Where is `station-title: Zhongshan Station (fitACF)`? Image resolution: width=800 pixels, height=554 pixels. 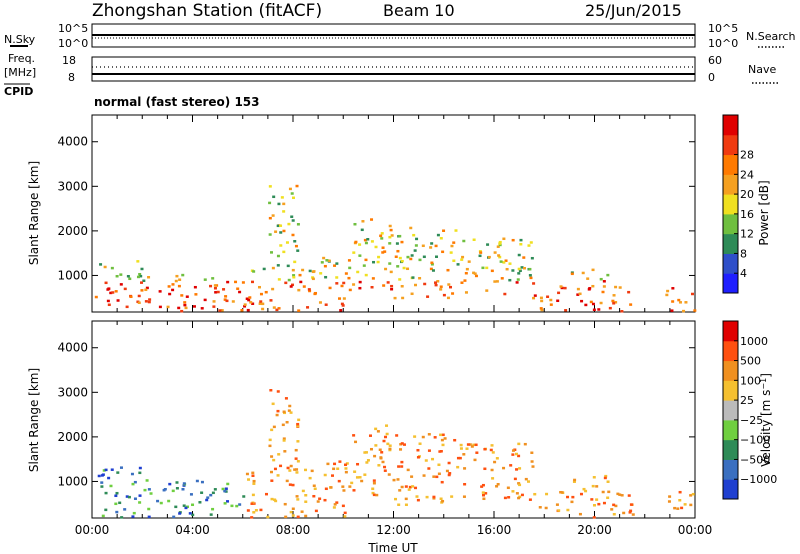
station-title: Zhongshan Station (fitACF) is located at coordinates (207, 11).